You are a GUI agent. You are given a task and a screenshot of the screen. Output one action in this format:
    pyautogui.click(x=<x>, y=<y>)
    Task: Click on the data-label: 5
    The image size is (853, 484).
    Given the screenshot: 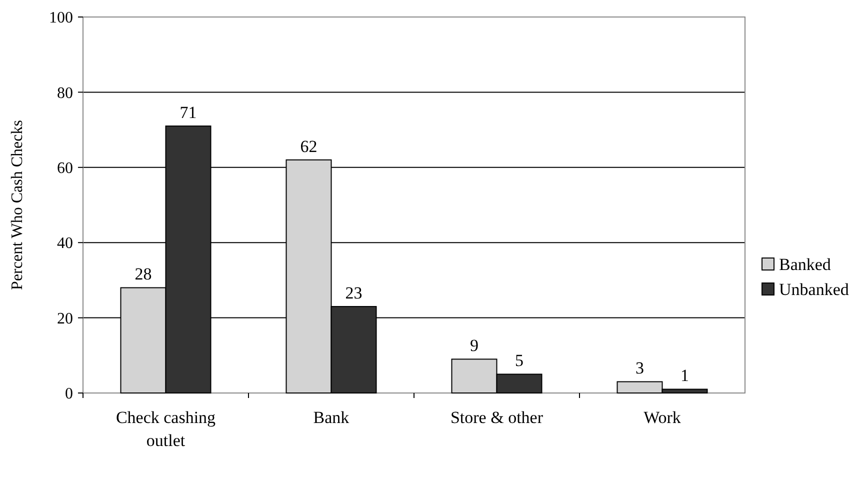 What is the action you would take?
    pyautogui.click(x=519, y=360)
    